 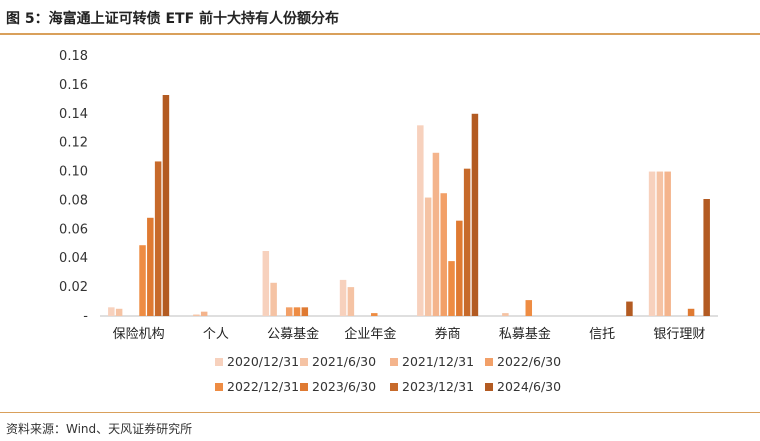 What do you see at coordinates (85, 316) in the screenshot?
I see `y-tick-label: -` at bounding box center [85, 316].